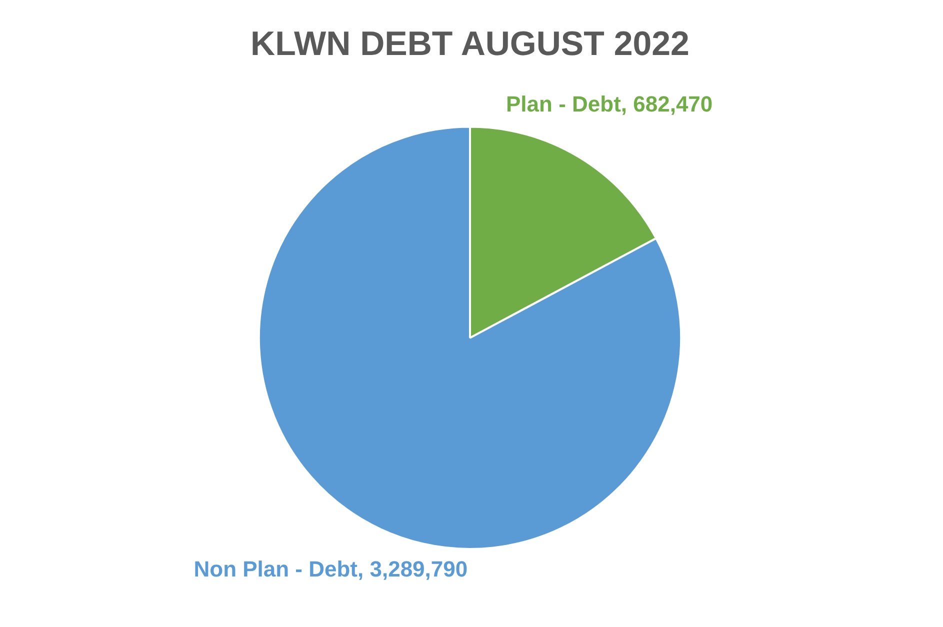  What do you see at coordinates (470, 43) in the screenshot?
I see `chart-title: KLWN DEBT AUGUST 2022` at bounding box center [470, 43].